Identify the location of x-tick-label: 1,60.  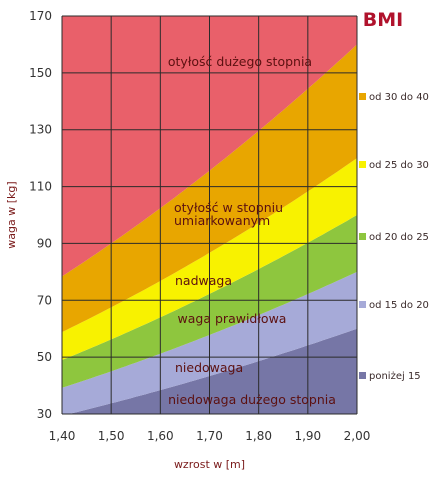
(160, 436).